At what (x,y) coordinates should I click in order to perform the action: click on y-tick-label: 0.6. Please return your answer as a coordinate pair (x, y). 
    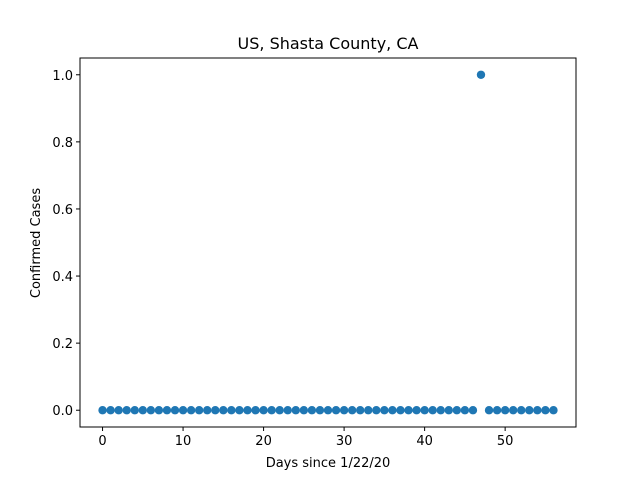
    Looking at the image, I should click on (62, 210).